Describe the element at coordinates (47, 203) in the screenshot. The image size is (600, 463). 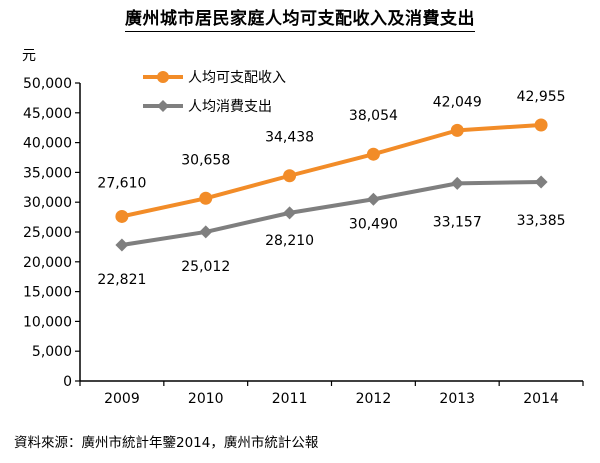
I see `y-tick-label: 30,000` at that location.